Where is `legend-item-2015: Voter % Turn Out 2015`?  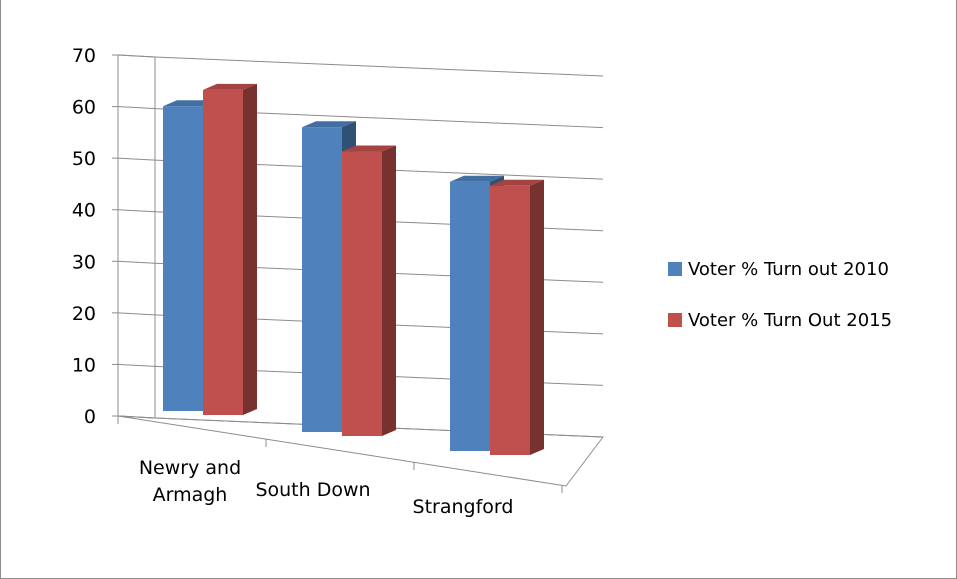
legend-item-2015: Voter % Turn Out 2015 is located at coordinates (780, 320).